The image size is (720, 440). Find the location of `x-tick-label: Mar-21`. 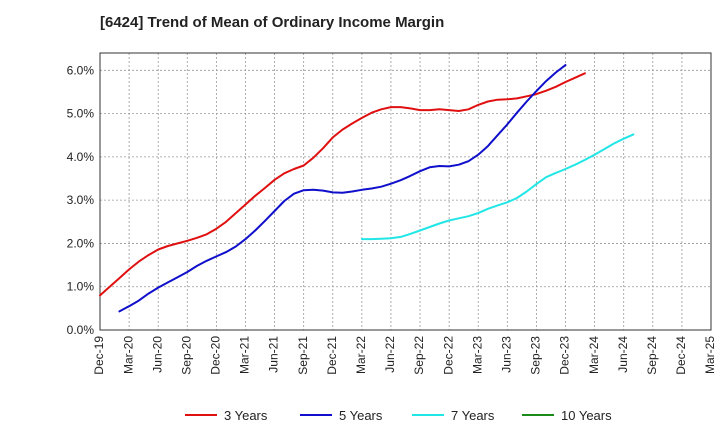

x-tick-label: Mar-21 is located at coordinates (245, 355).